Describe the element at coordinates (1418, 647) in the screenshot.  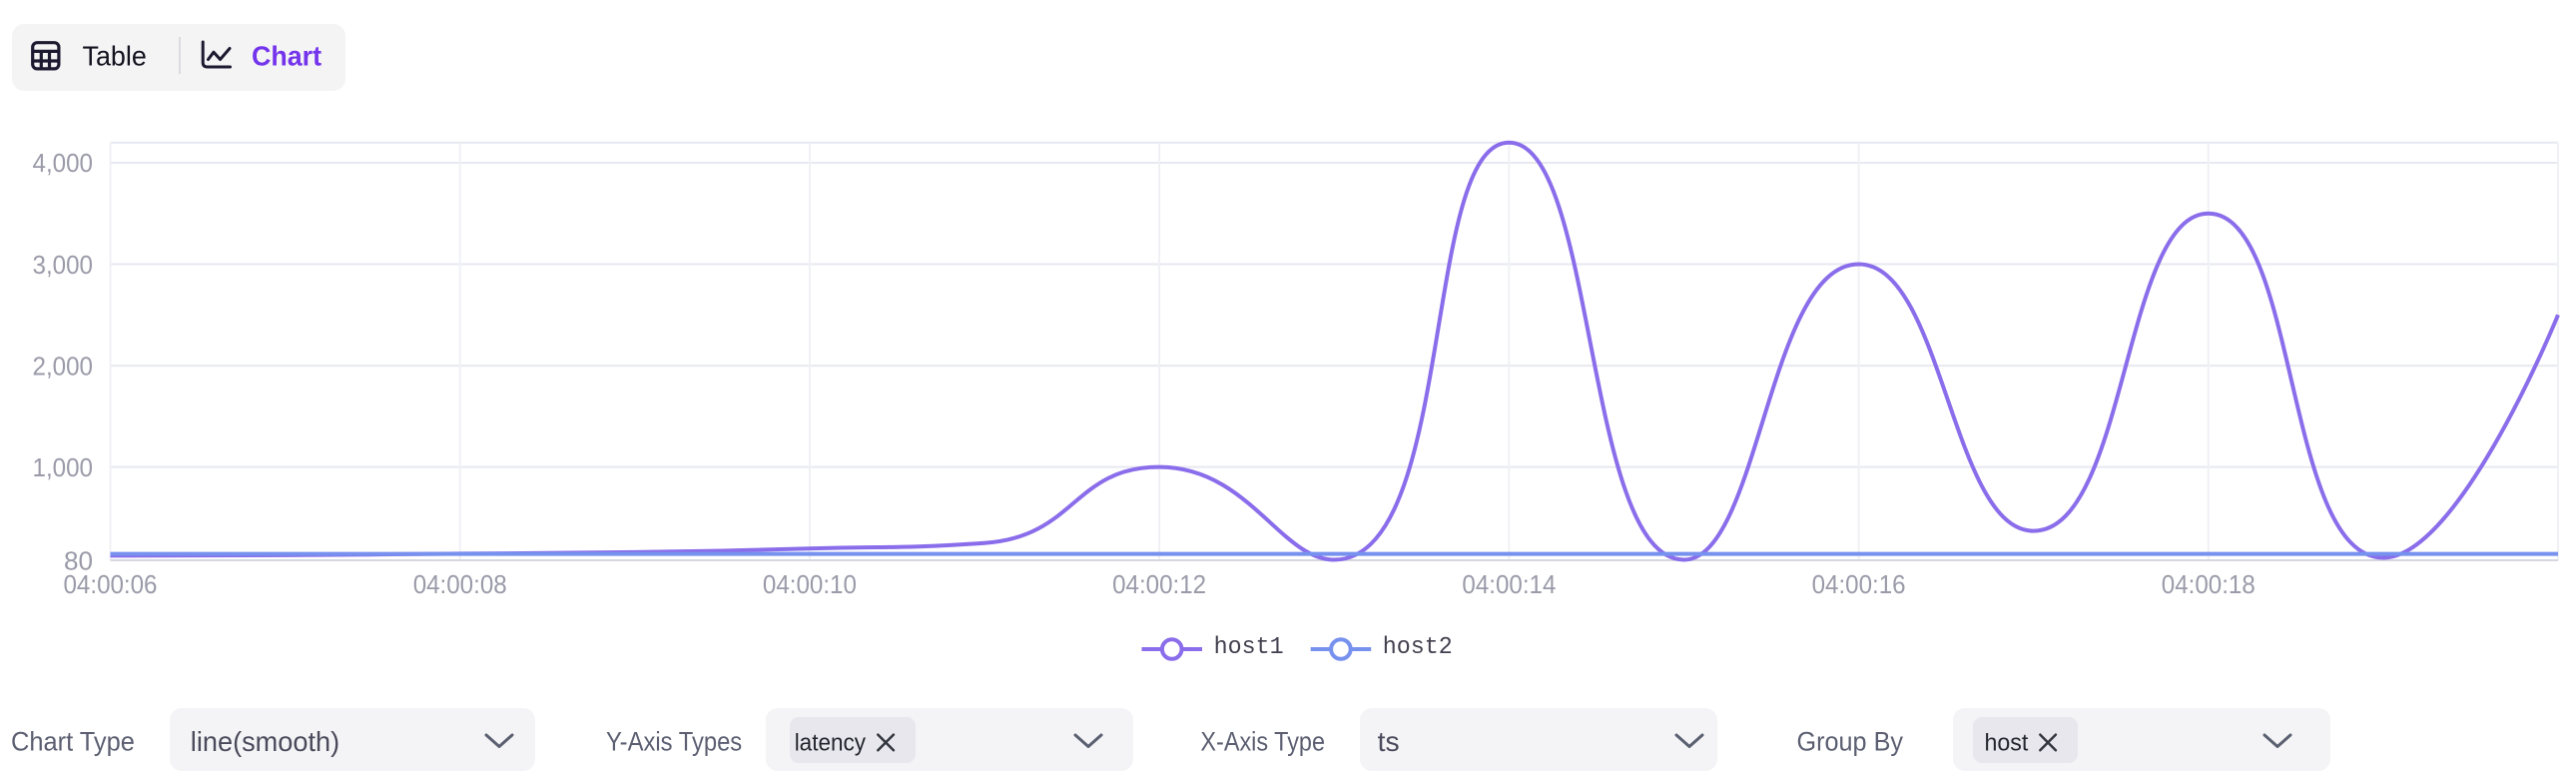
I see `svg-text: host2` at that location.